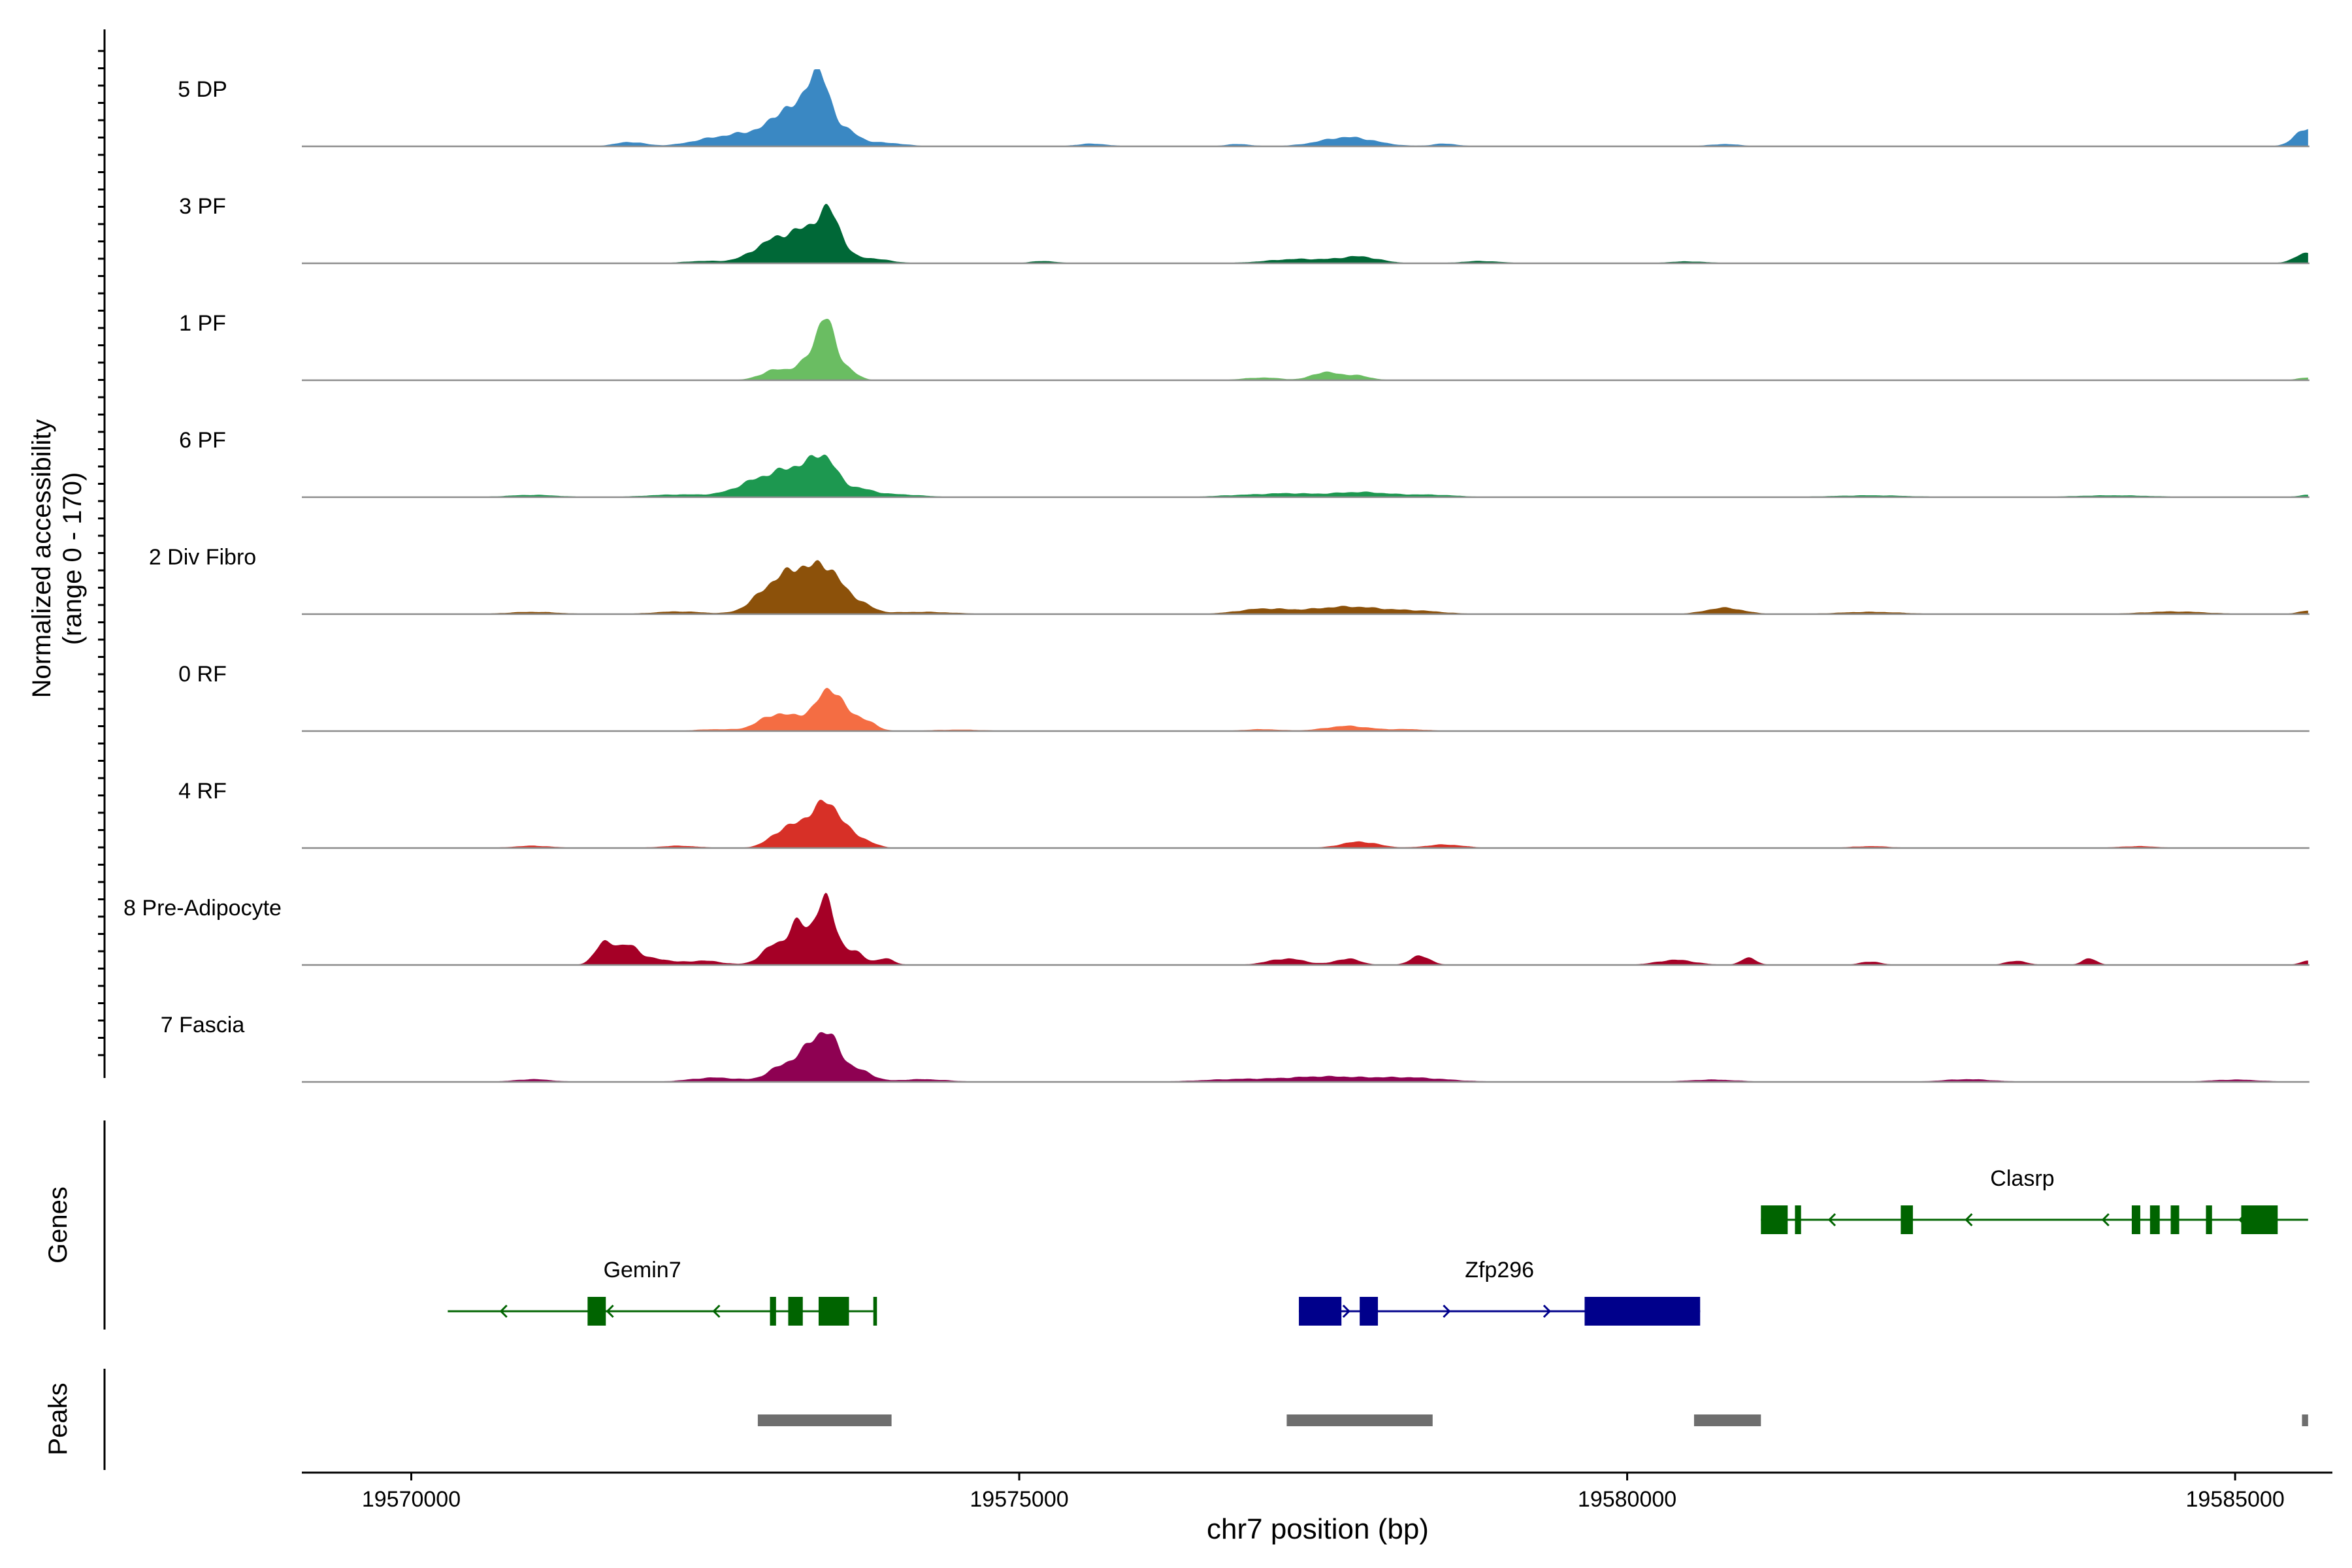 Image resolution: width=2352 pixels, height=1568 pixels. Describe the element at coordinates (202, 674) in the screenshot. I see `track-label: 0 RF` at that location.